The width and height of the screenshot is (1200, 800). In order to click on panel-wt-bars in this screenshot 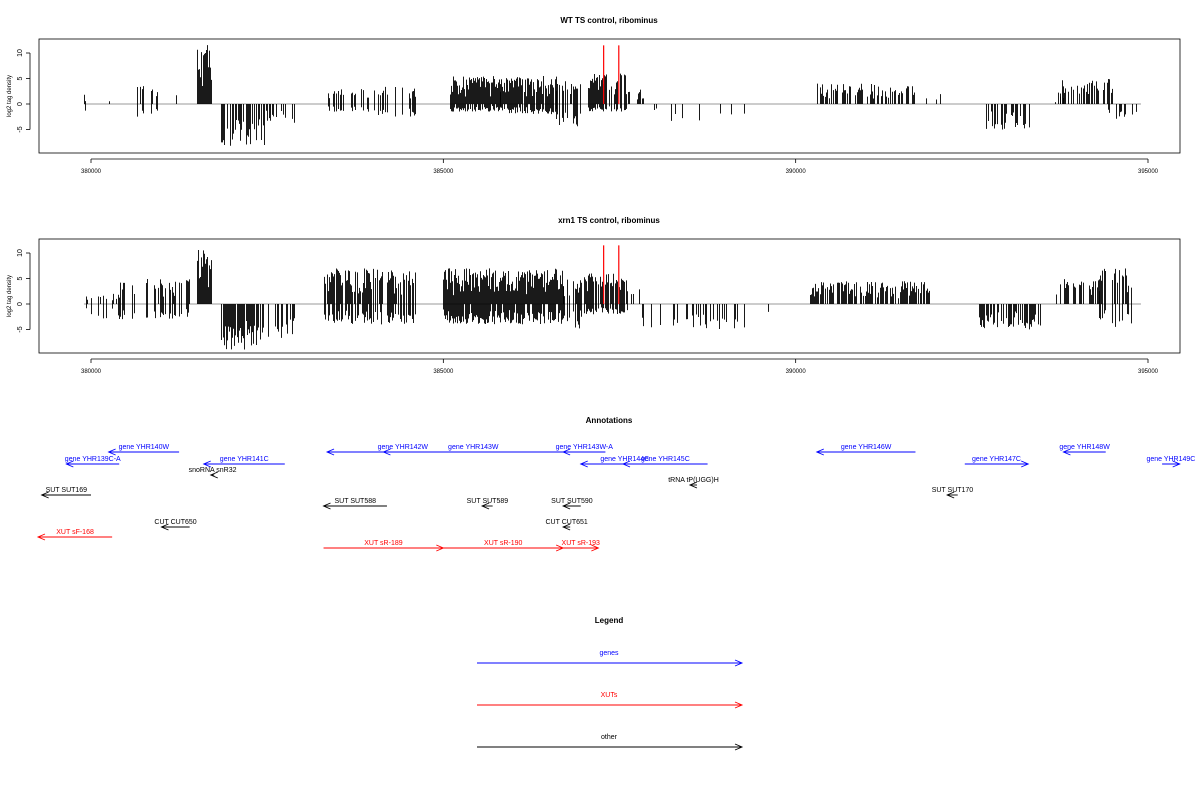, I will do `click(612, 95)`.